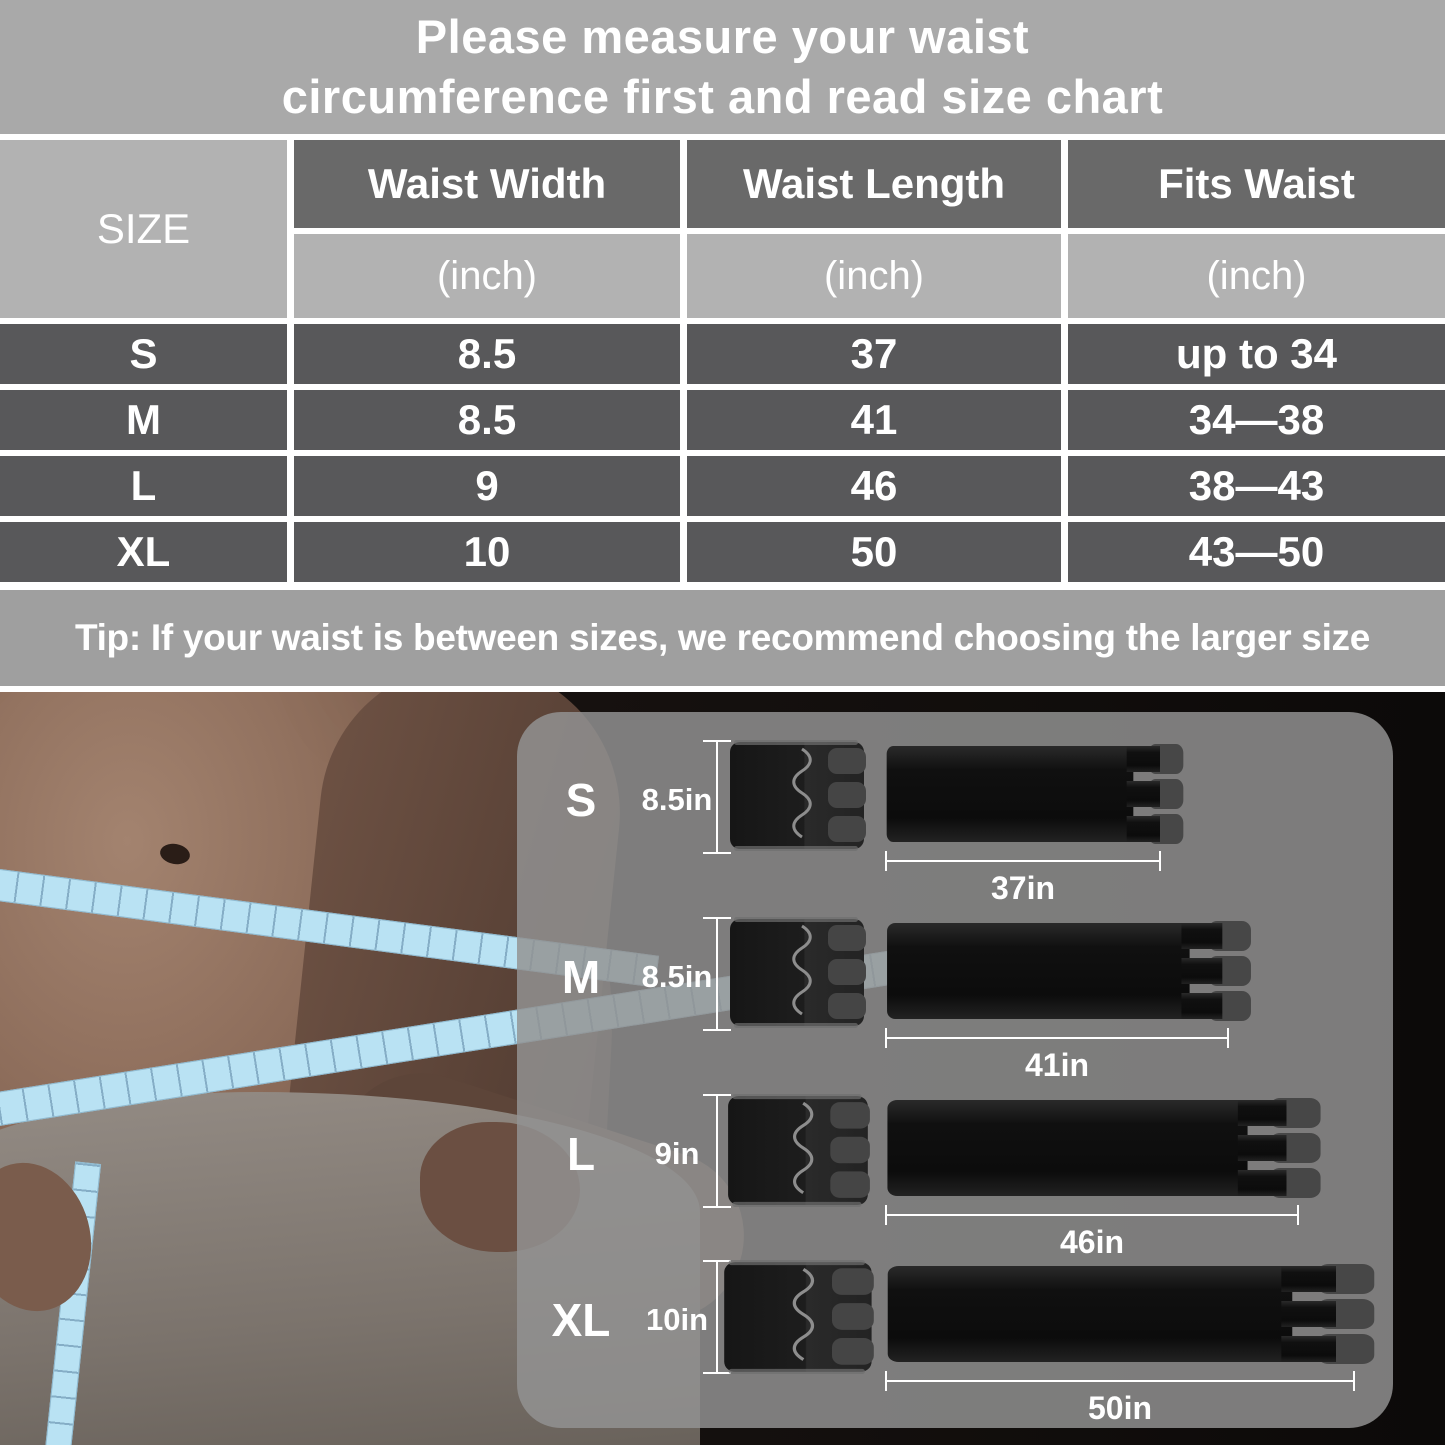 Image resolution: width=1445 pixels, height=1445 pixels. I want to click on column-header-waist-width: Waist Width, so click(487, 184).